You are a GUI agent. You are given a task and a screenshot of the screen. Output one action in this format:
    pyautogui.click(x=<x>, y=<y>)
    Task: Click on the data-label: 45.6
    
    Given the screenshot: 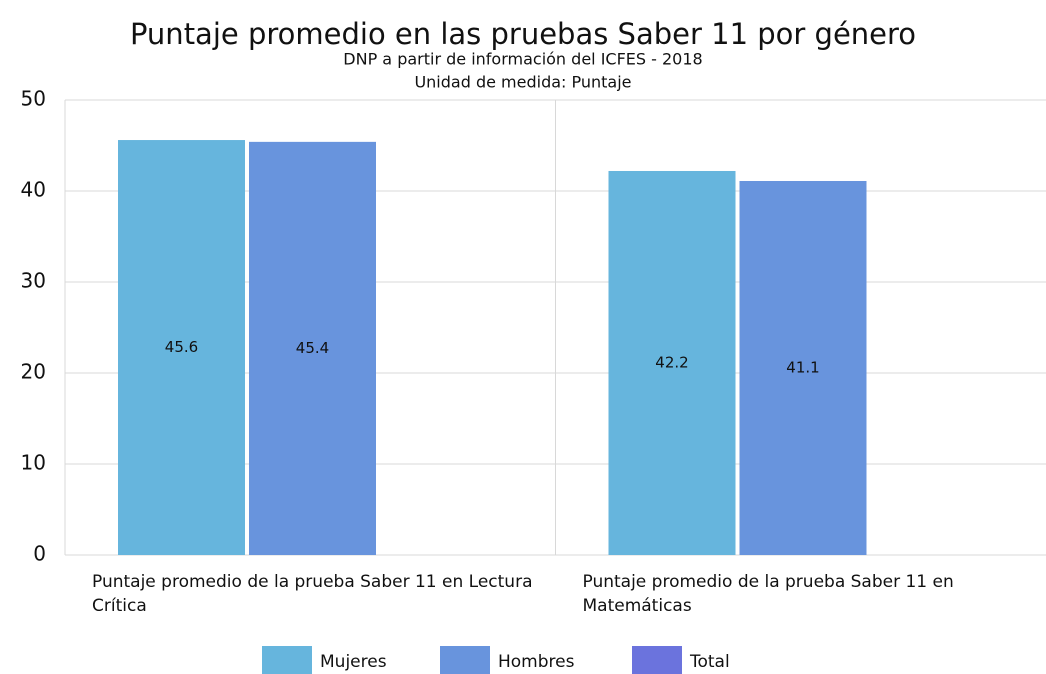 What is the action you would take?
    pyautogui.click(x=181, y=347)
    